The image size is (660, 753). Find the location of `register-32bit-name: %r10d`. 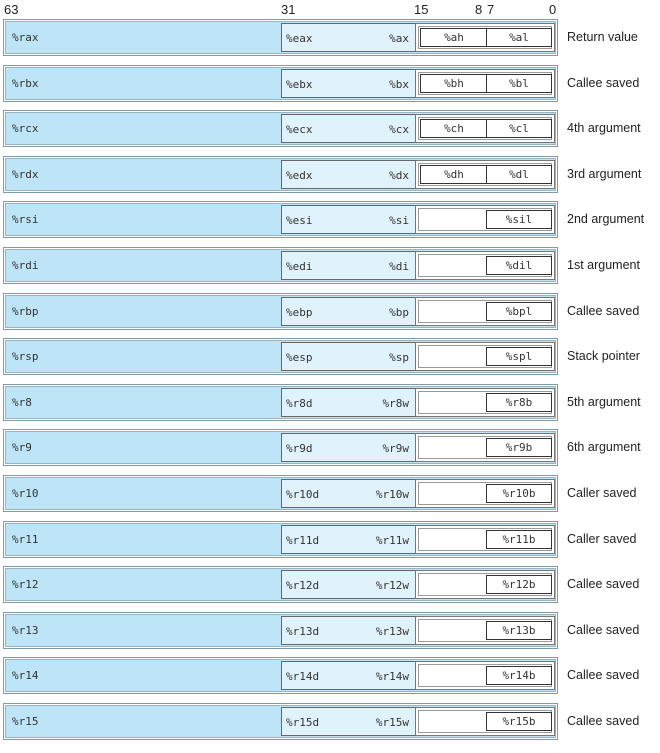

register-32bit-name: %r10d is located at coordinates (303, 494).